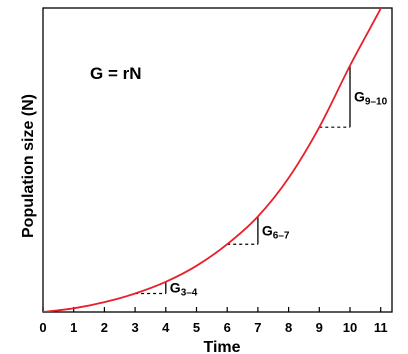  I want to click on equation-label: G = rN, so click(116, 73).